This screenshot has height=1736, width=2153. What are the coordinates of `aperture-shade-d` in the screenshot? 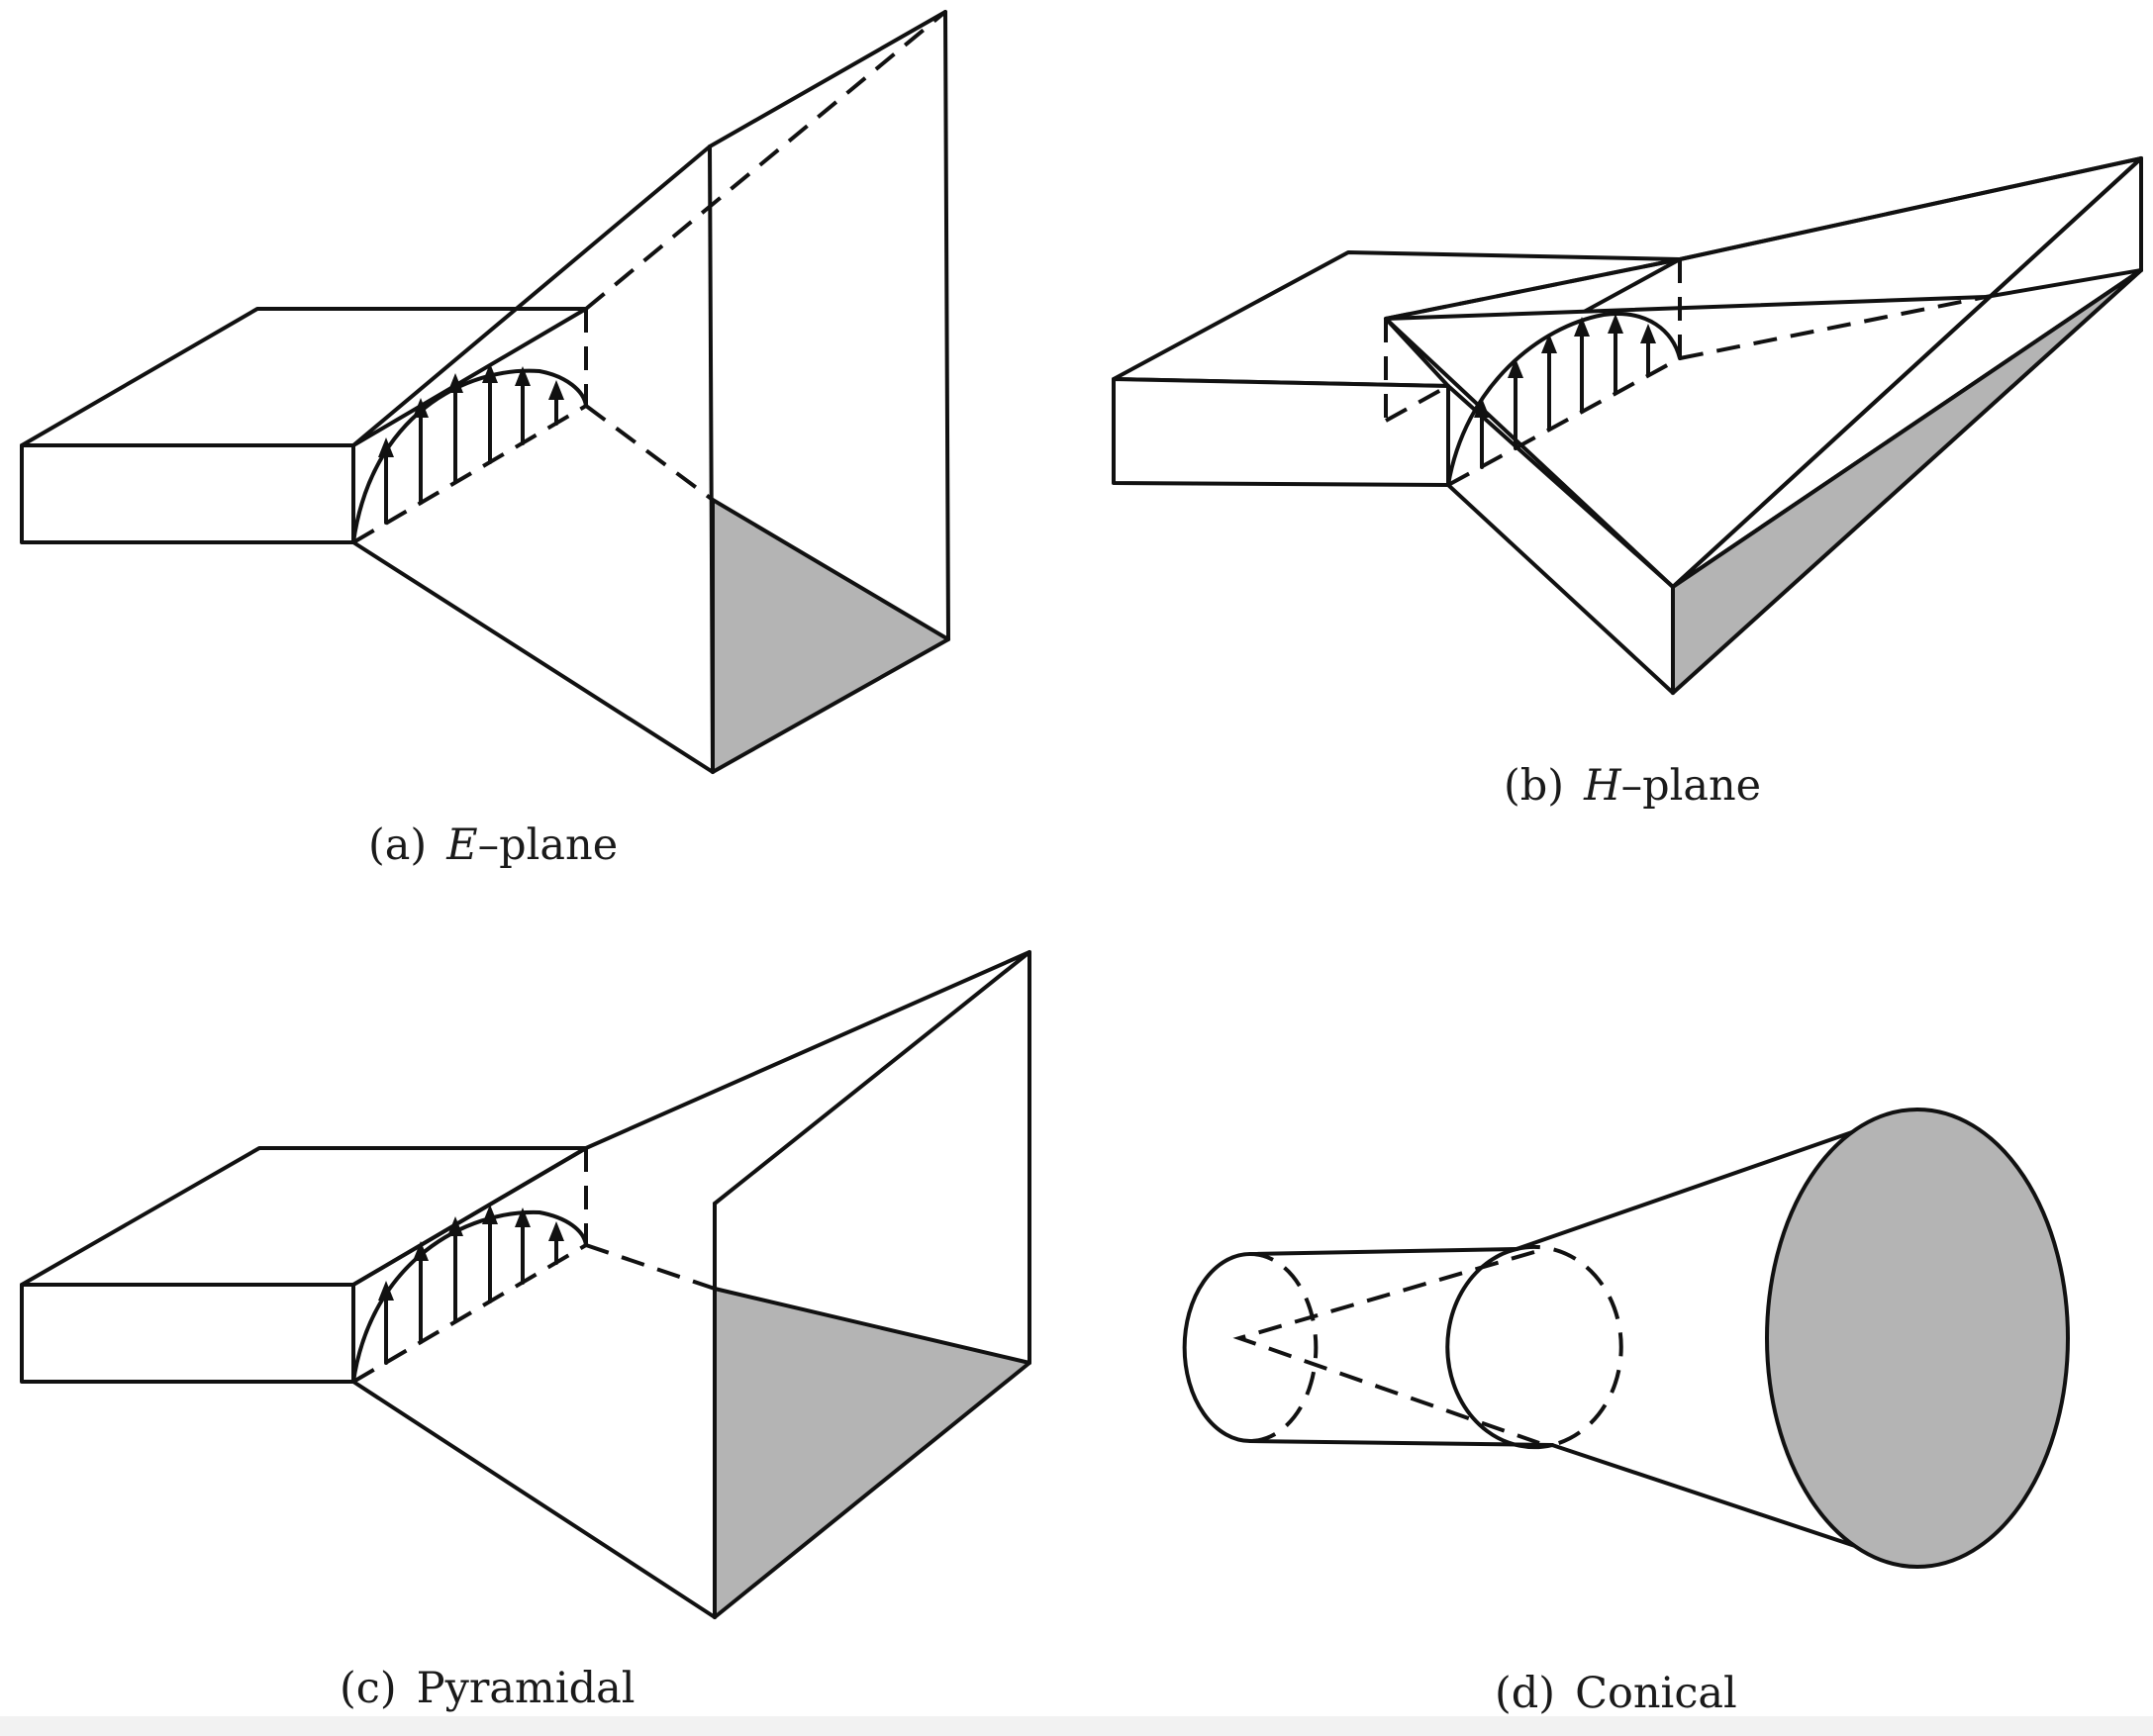 It's located at (1917, 1338).